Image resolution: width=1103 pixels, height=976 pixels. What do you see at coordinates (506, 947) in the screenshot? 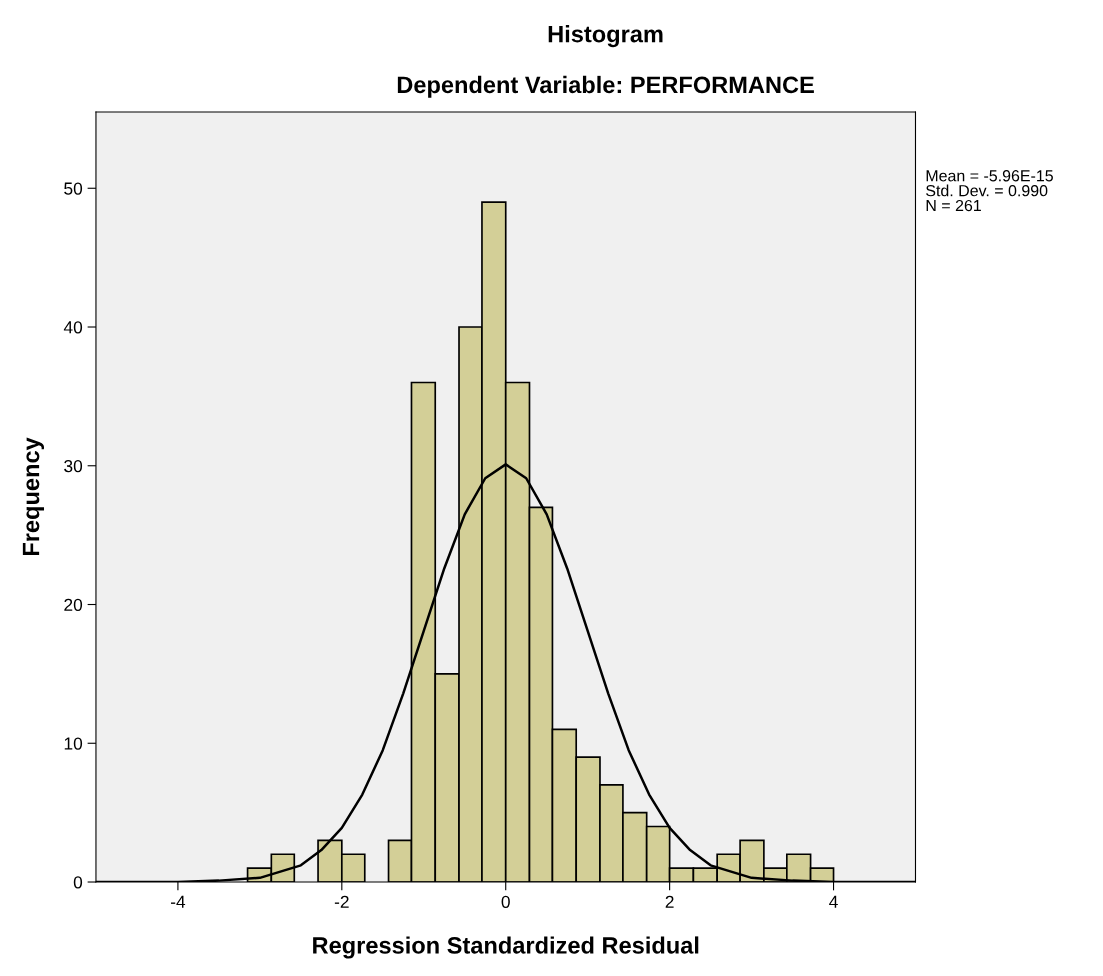
I see `x-axis-title: Regression Standardized Residual` at bounding box center [506, 947].